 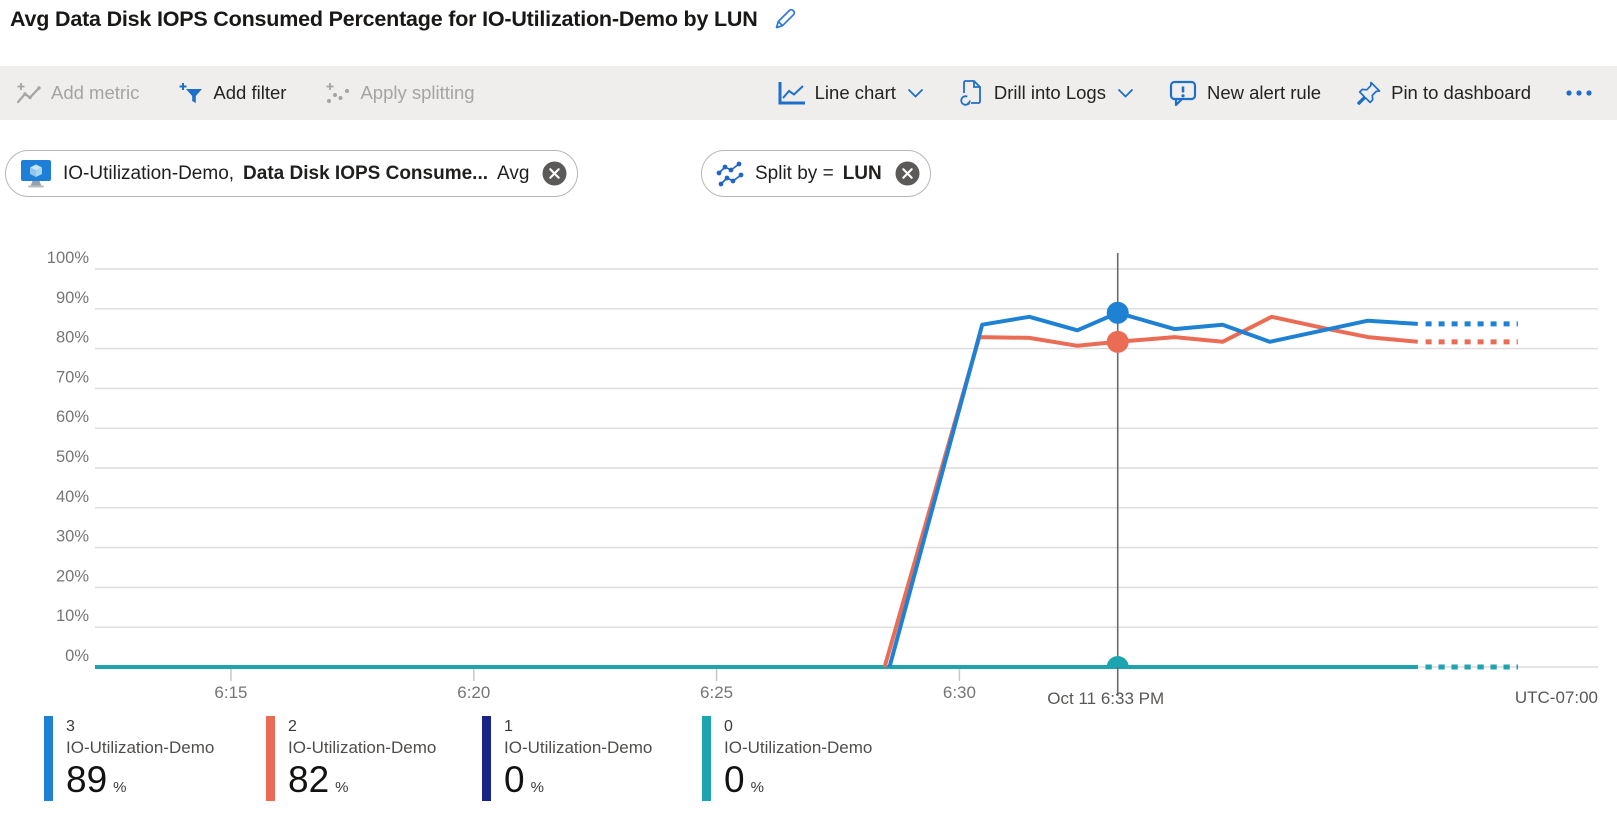 I want to click on x-tick-label: 6:25, so click(x=716, y=692).